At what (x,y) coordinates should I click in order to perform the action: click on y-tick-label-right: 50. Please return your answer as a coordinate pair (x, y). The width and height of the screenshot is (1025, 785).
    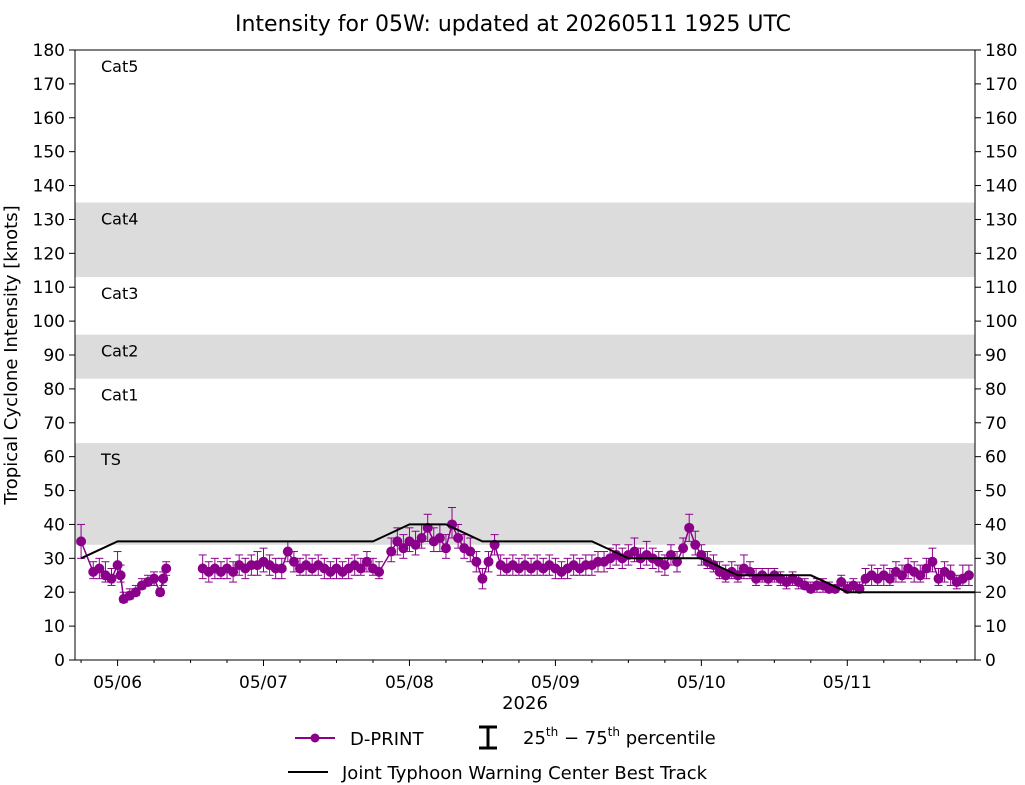
    Looking at the image, I should click on (996, 492).